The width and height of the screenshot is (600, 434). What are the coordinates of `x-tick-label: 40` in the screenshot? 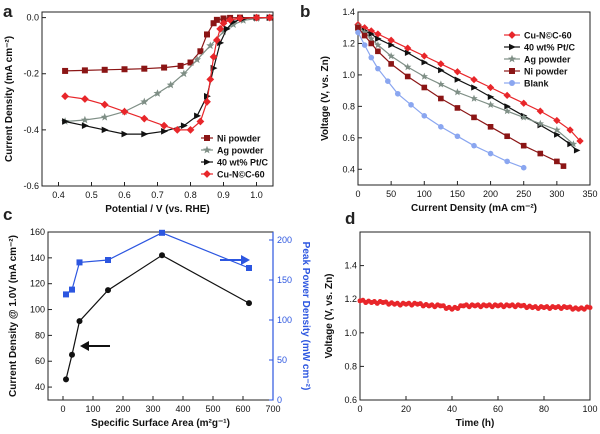 It's located at (452, 409).